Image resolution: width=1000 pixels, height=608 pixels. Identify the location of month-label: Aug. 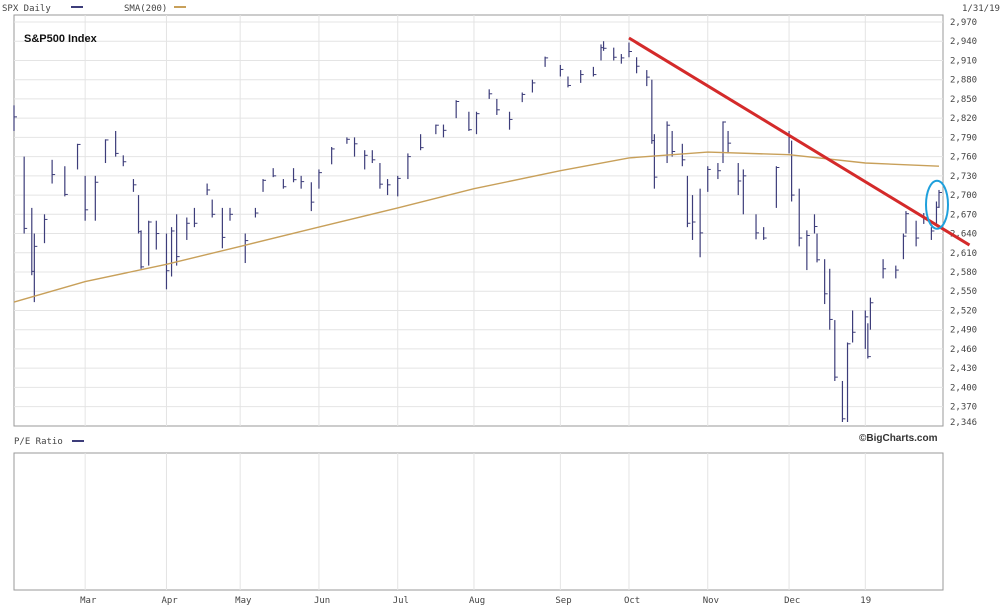
(477, 601).